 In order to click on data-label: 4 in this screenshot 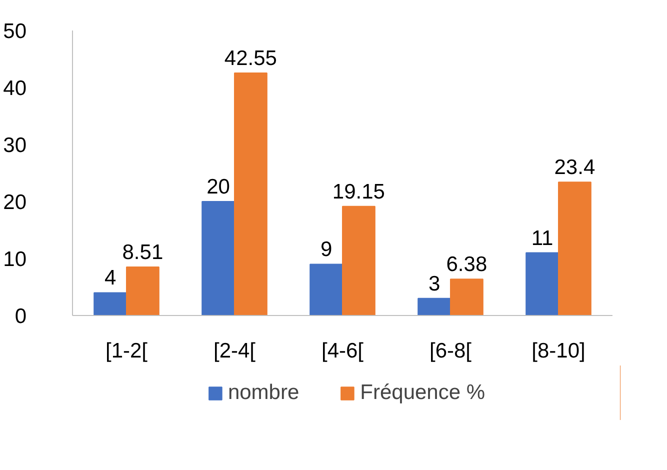, I will do `click(110, 278)`.